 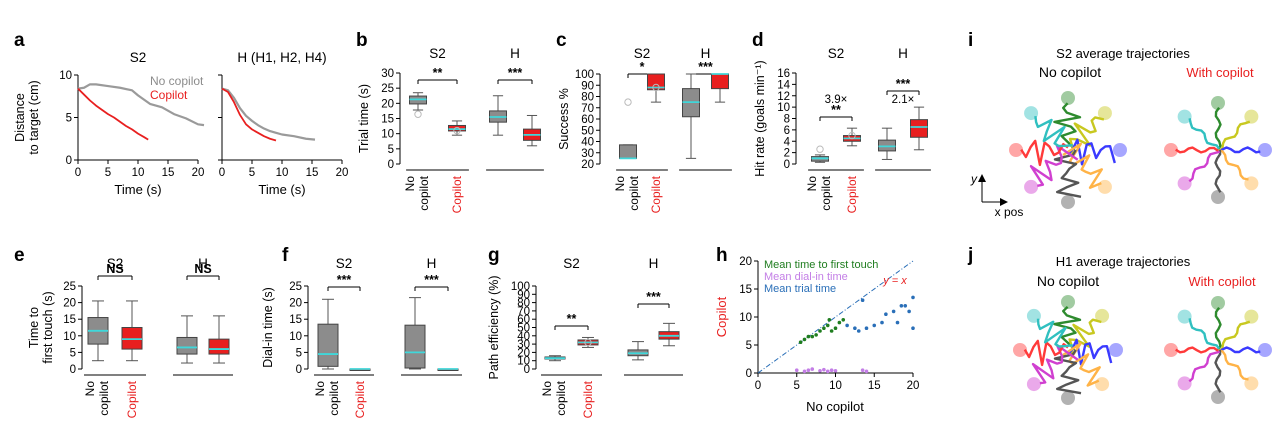 What do you see at coordinates (787, 142) in the screenshot?
I see `y-tick-label: 4` at bounding box center [787, 142].